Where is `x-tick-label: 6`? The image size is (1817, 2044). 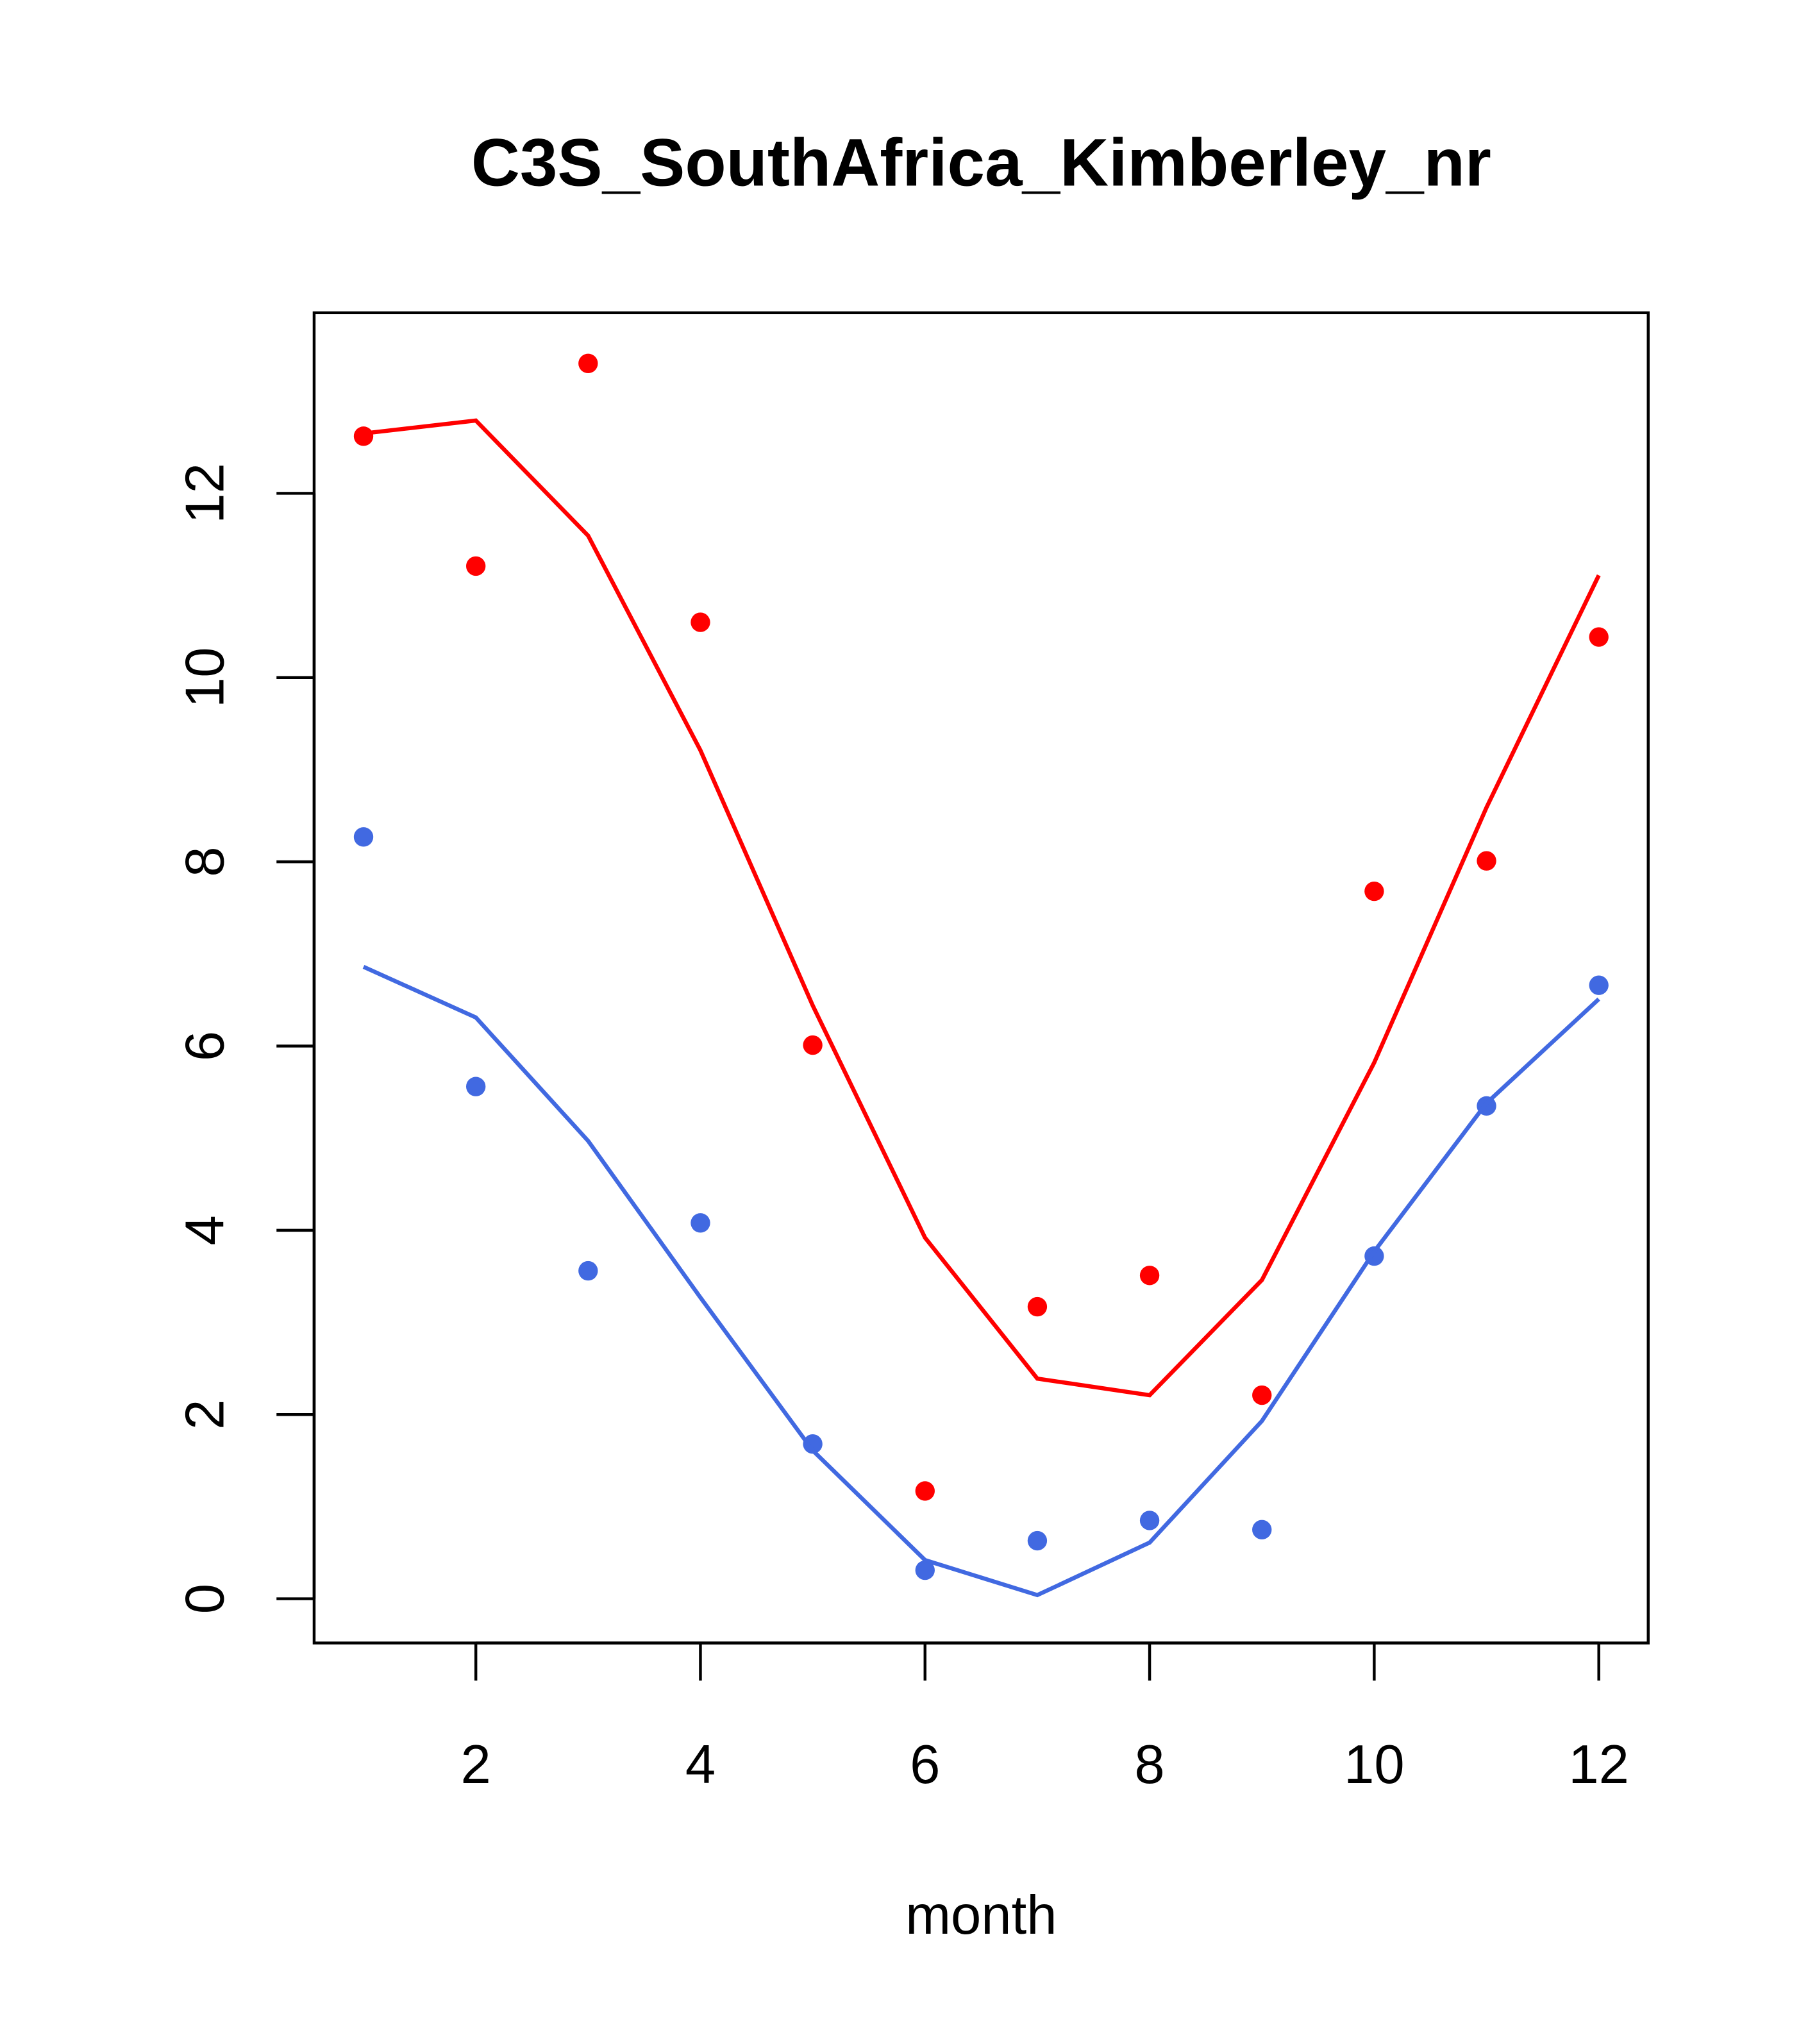 x-tick-label: 6 is located at coordinates (925, 1764).